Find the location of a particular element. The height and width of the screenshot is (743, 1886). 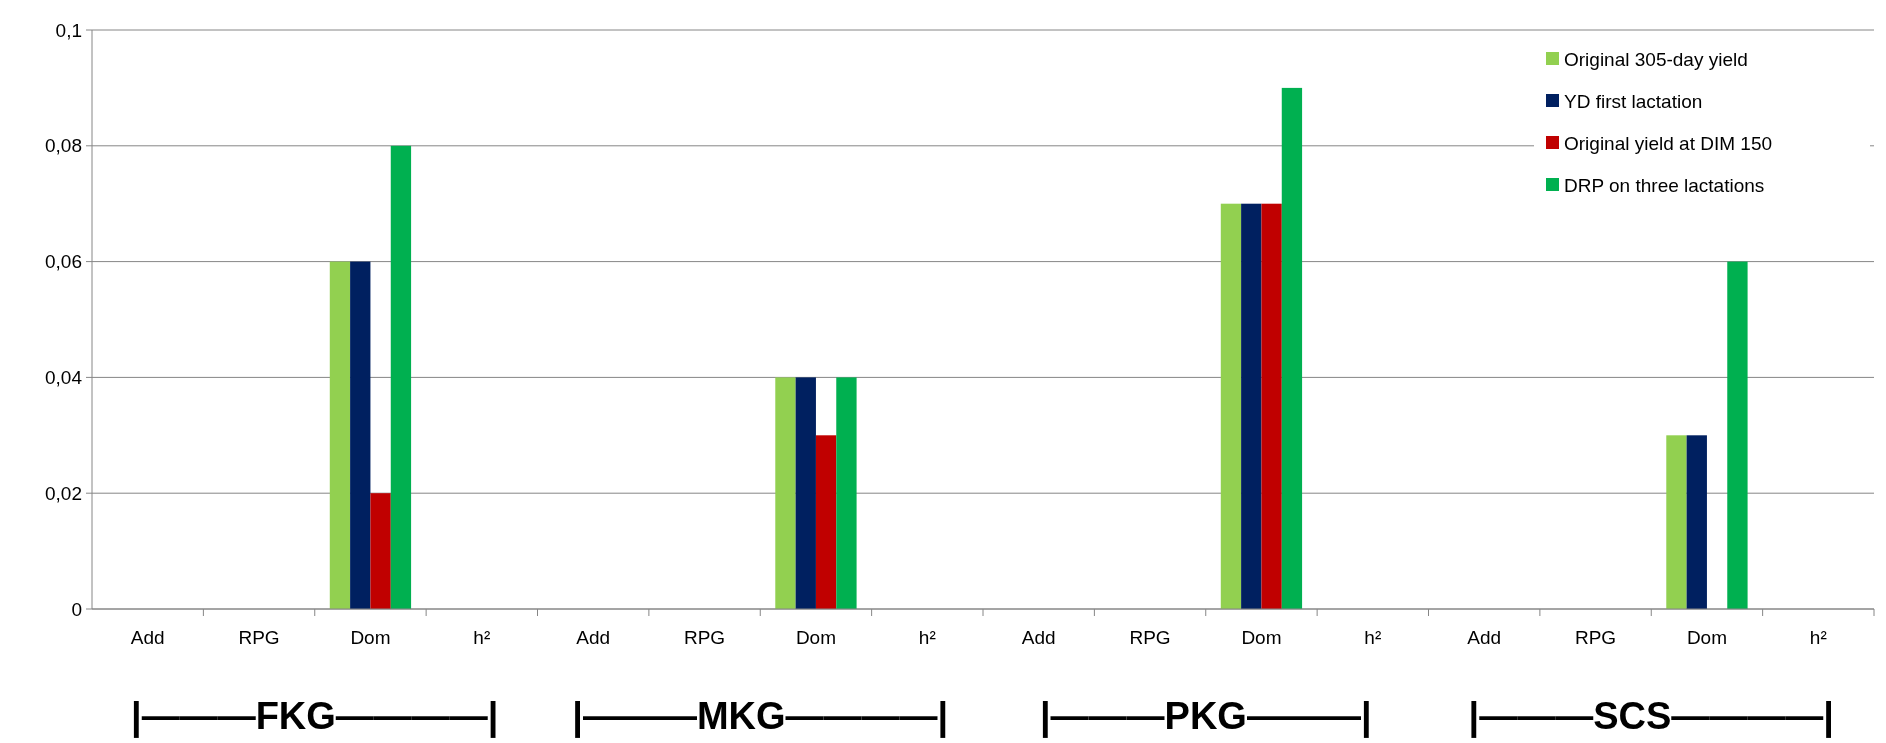

legend-label: Original 305-day yield is located at coordinates (1656, 59).